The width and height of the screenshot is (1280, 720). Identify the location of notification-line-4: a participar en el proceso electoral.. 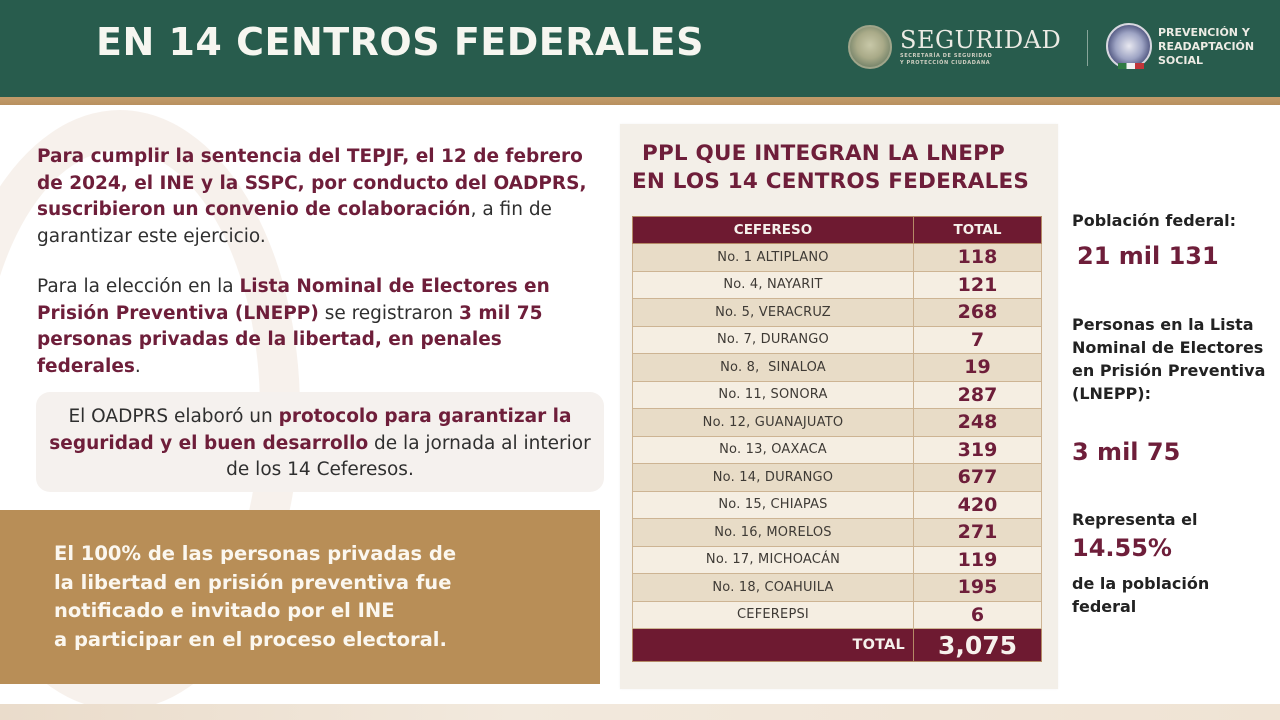
(250, 639).